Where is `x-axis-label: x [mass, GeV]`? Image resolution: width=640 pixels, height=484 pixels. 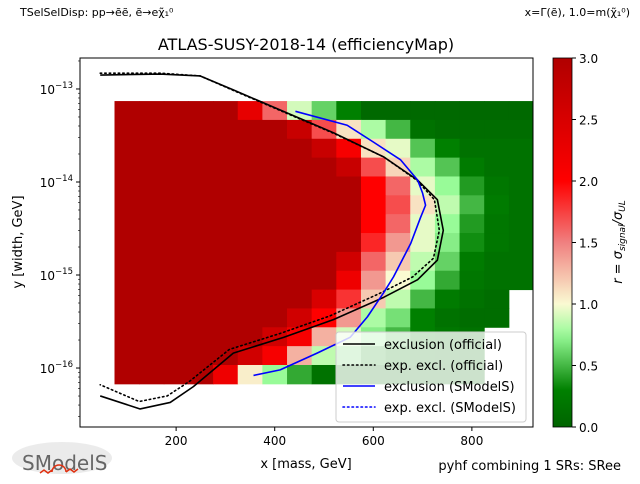 x-axis-label: x [mass, GeV] is located at coordinates (305, 464).